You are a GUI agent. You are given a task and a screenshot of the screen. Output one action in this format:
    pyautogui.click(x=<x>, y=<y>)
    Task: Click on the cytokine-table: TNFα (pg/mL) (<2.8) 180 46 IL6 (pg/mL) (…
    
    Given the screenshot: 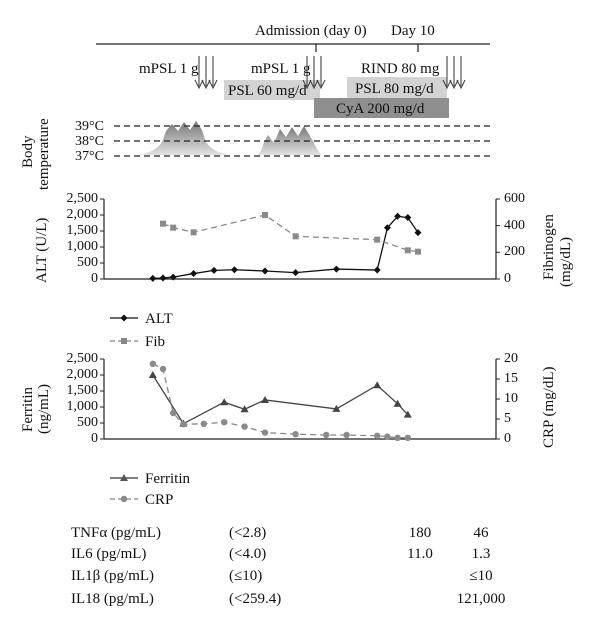 What is the action you would take?
    pyautogui.click(x=288, y=566)
    